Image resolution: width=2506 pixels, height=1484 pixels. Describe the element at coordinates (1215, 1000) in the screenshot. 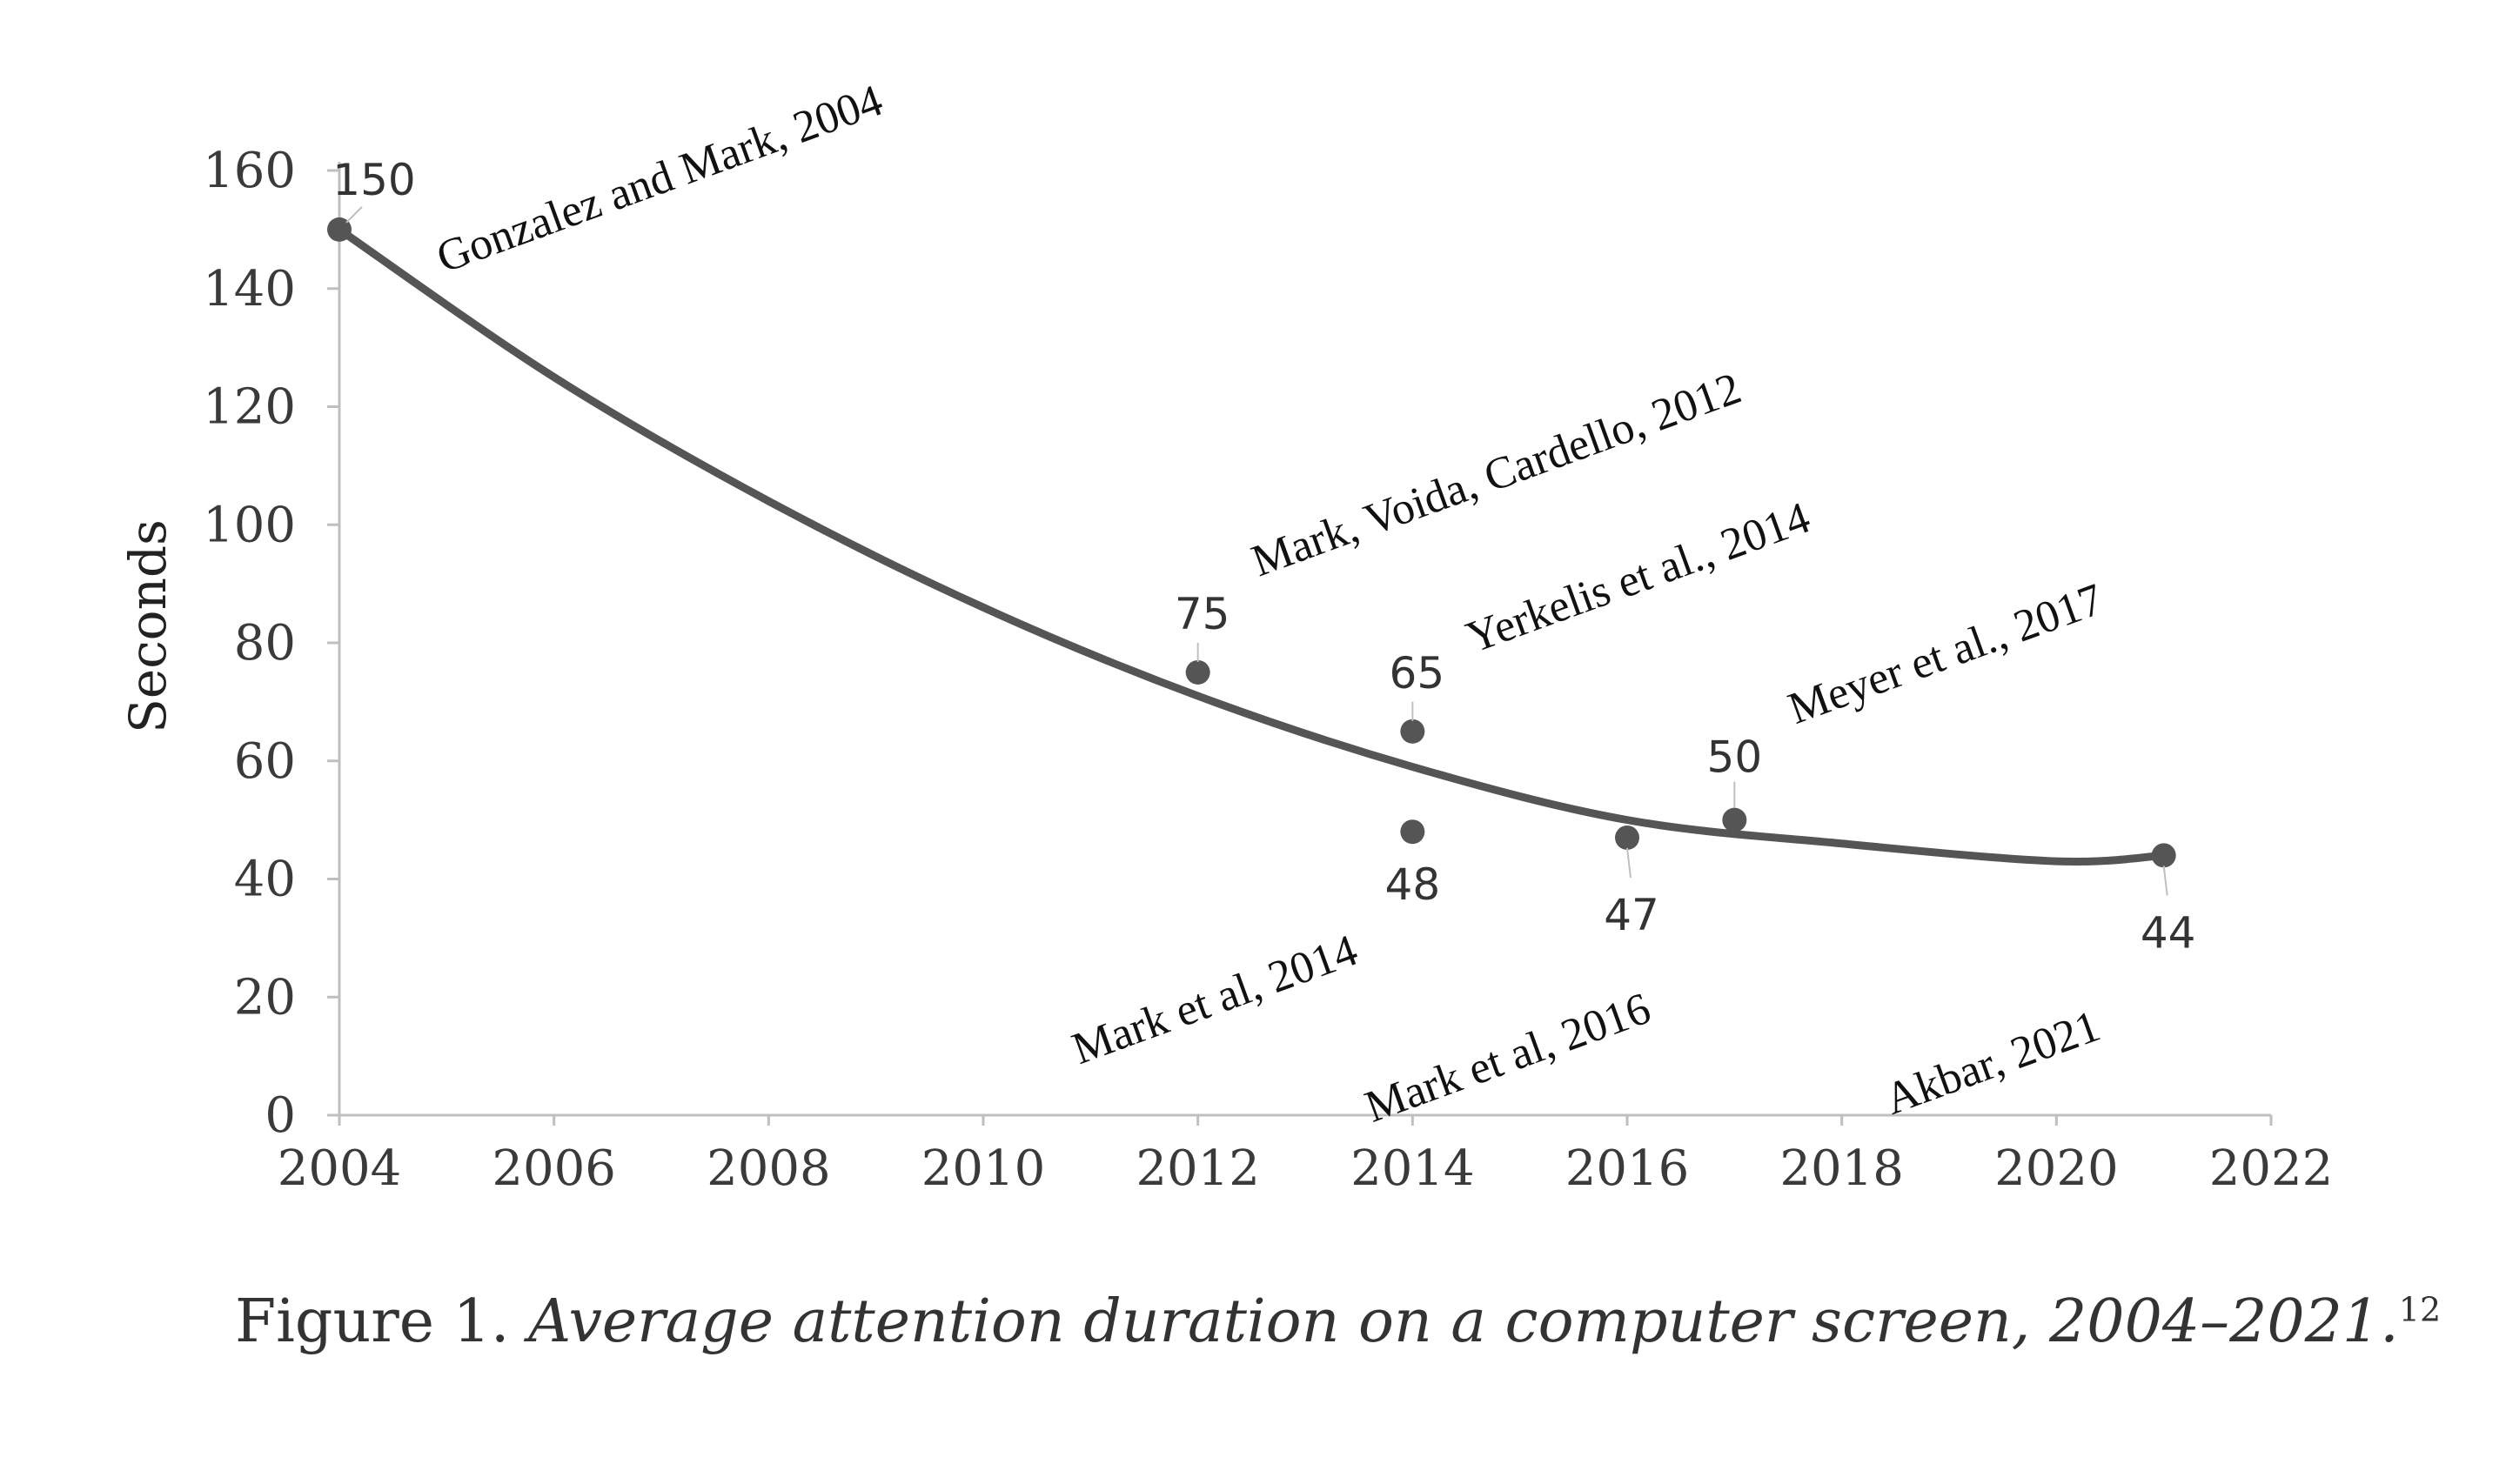

I see `study-annotation: Mark et al, 2014` at that location.